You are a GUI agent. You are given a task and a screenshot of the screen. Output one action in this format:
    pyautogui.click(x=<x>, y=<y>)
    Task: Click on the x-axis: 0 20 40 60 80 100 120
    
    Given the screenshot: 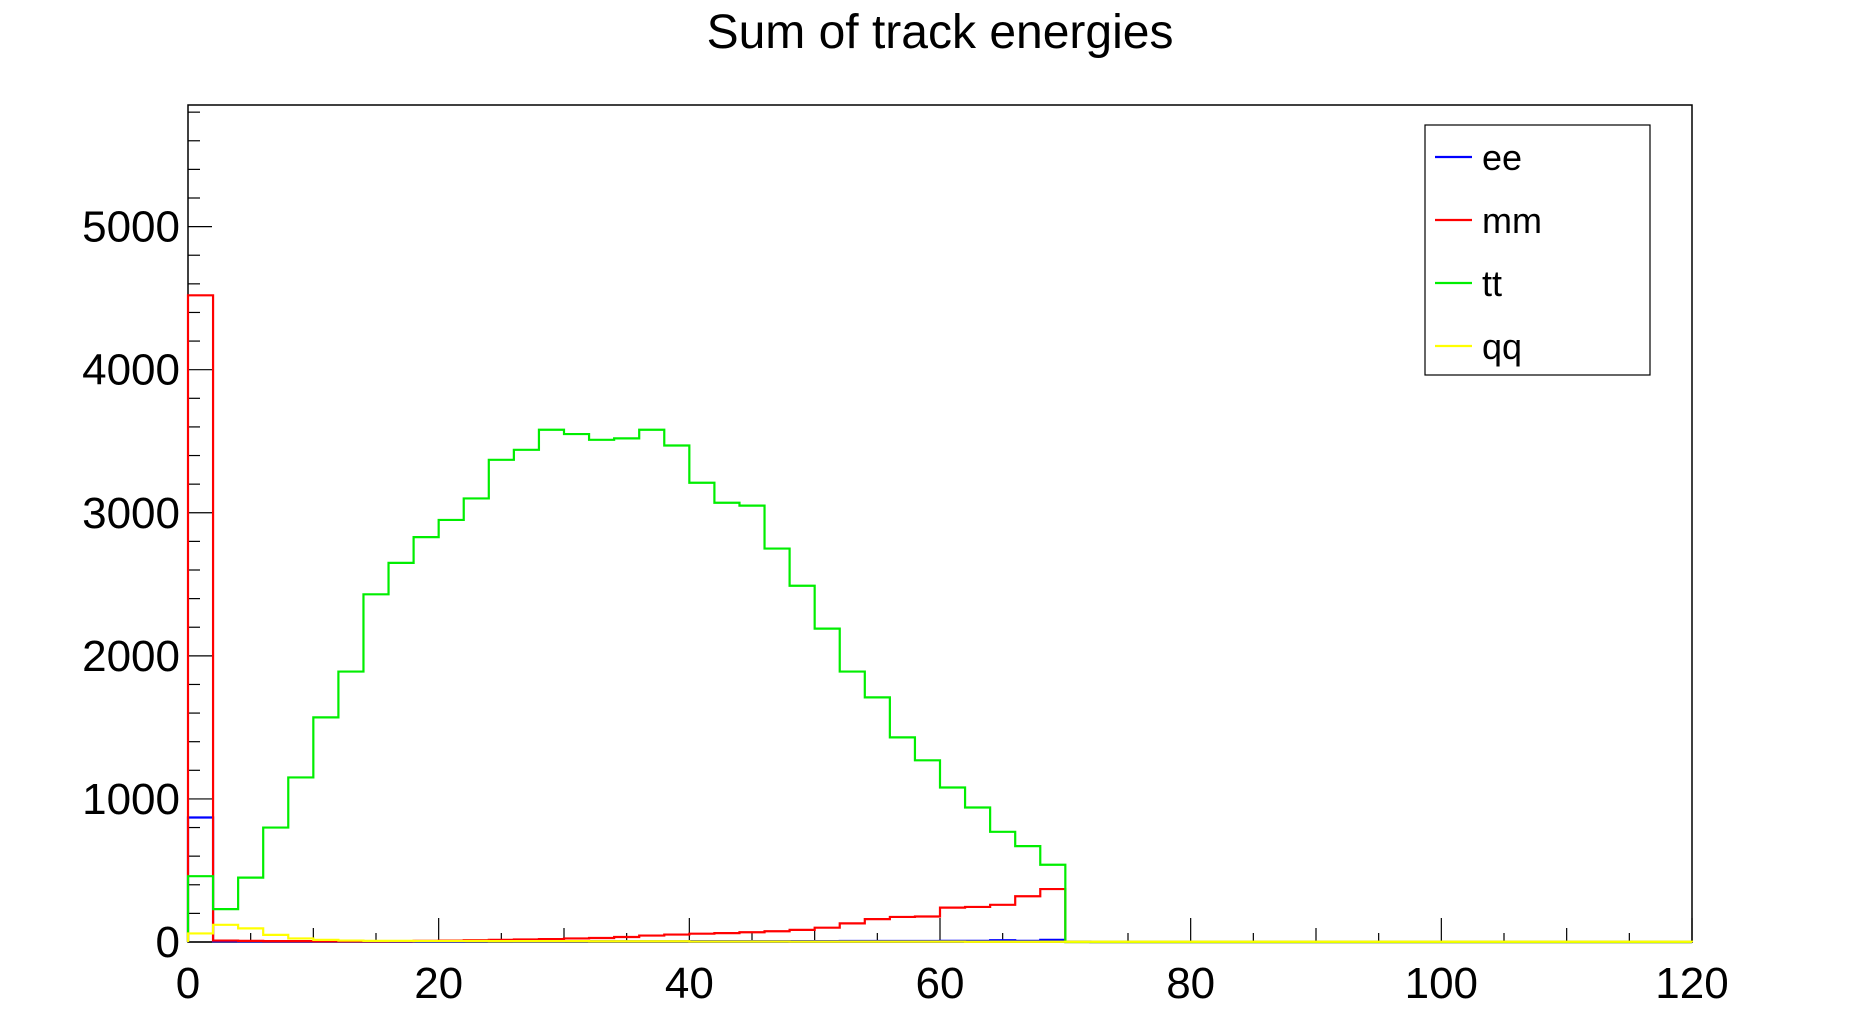 What is the action you would take?
    pyautogui.click(x=952, y=963)
    